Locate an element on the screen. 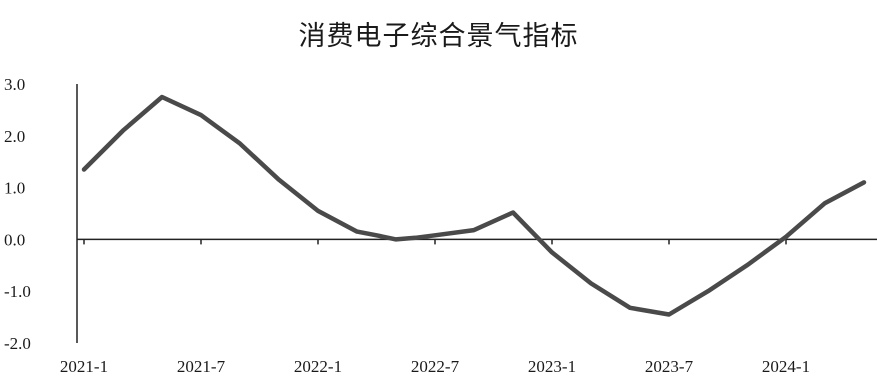 Image resolution: width=877 pixels, height=380 pixels. x-tick-label: 2024-1 is located at coordinates (786, 366).